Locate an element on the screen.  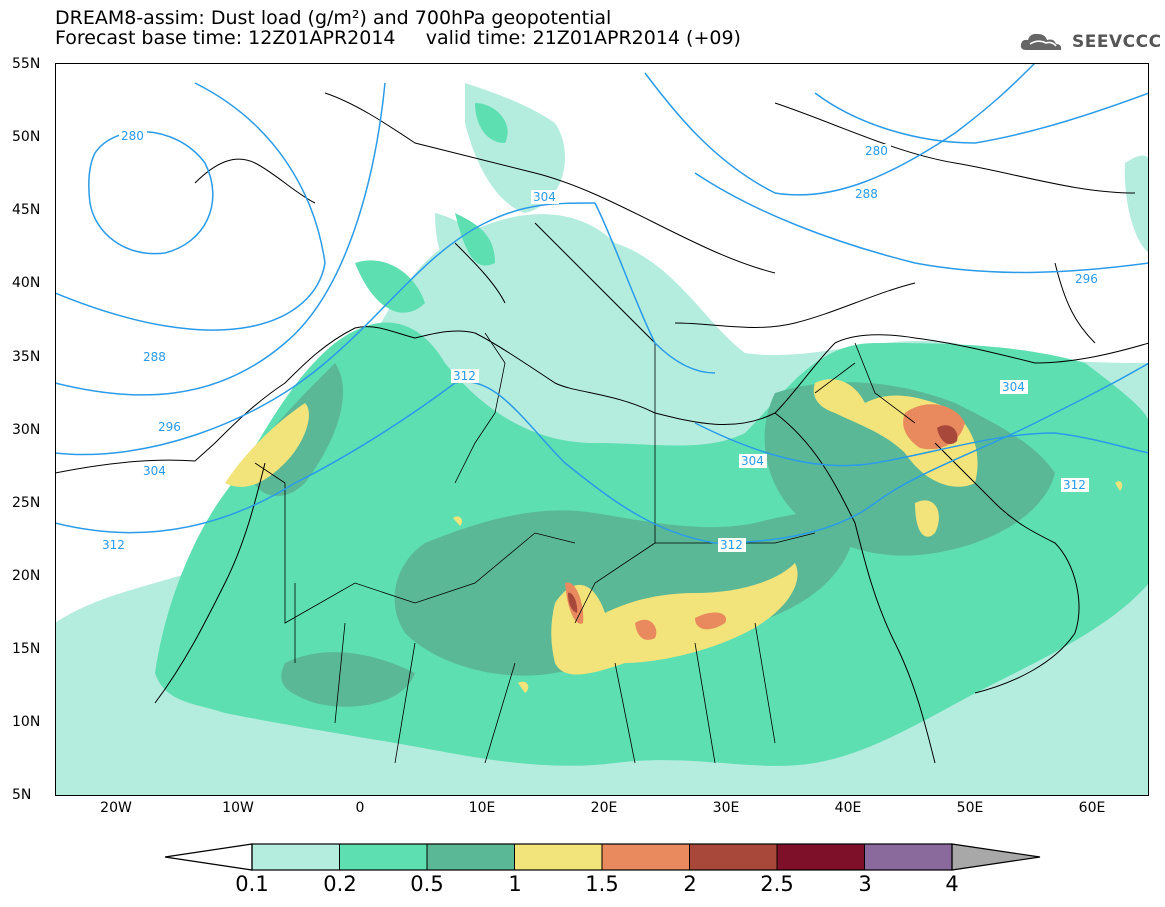
lat-label: 55N is located at coordinates (26, 64).